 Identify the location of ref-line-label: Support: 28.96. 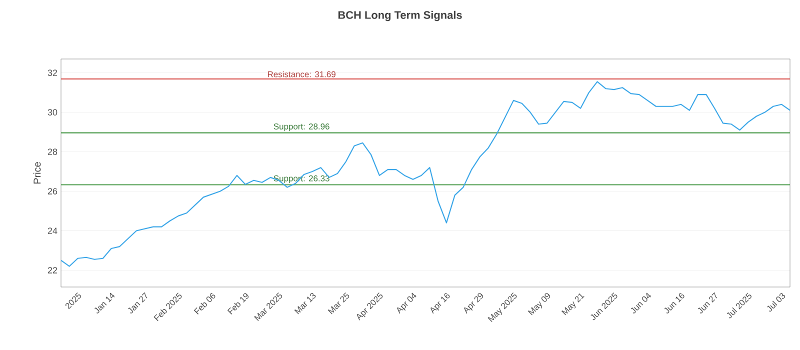
(302, 127).